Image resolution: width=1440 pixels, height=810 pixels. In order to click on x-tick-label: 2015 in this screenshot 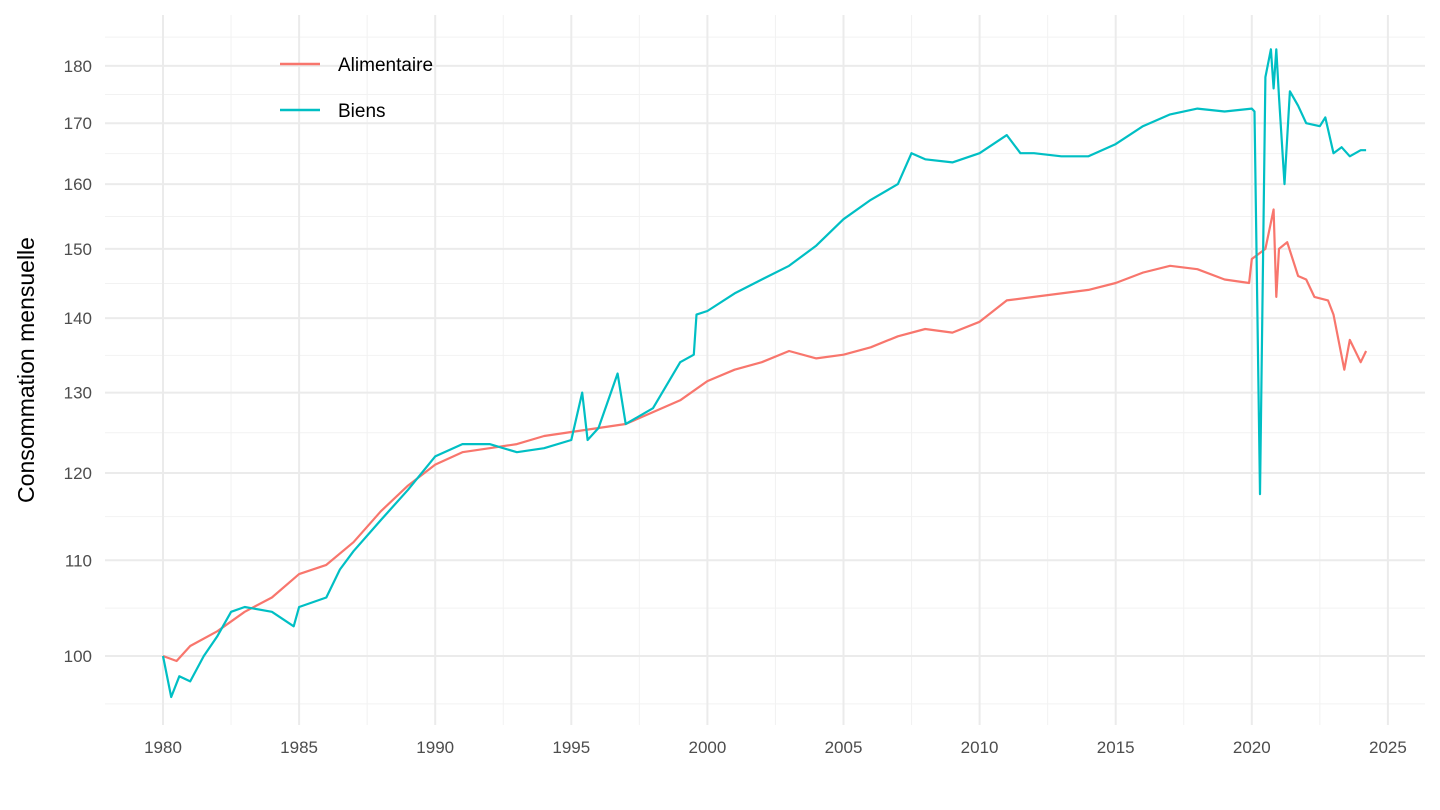, I will do `click(1116, 747)`.